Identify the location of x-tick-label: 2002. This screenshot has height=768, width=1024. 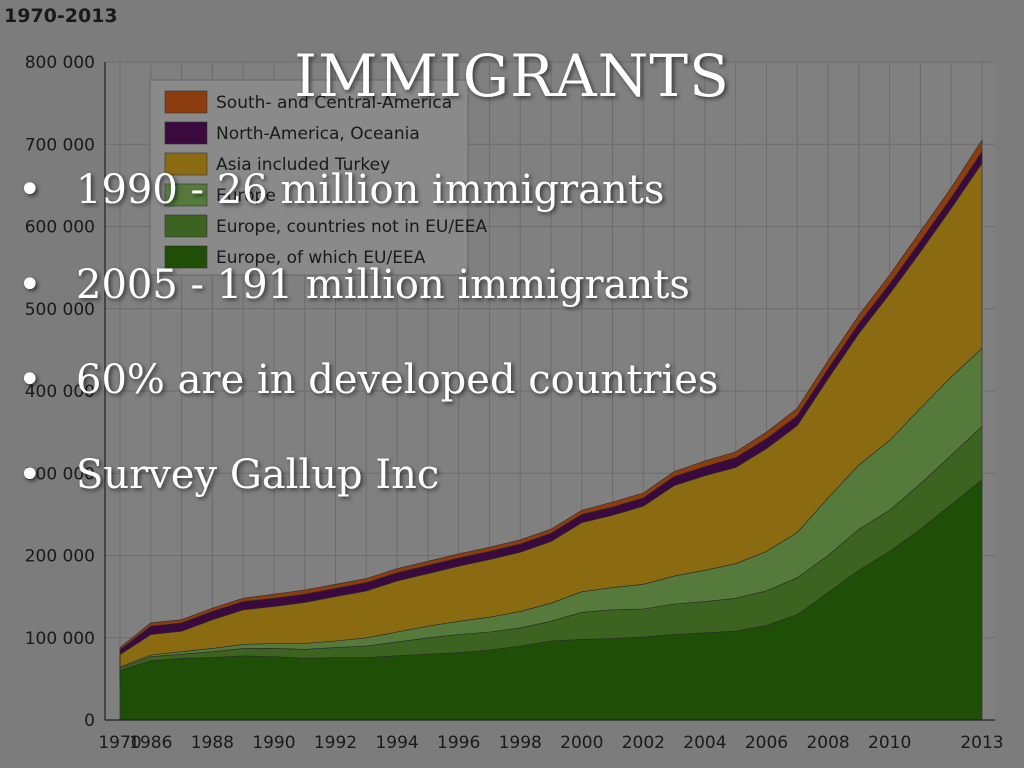
(643, 743).